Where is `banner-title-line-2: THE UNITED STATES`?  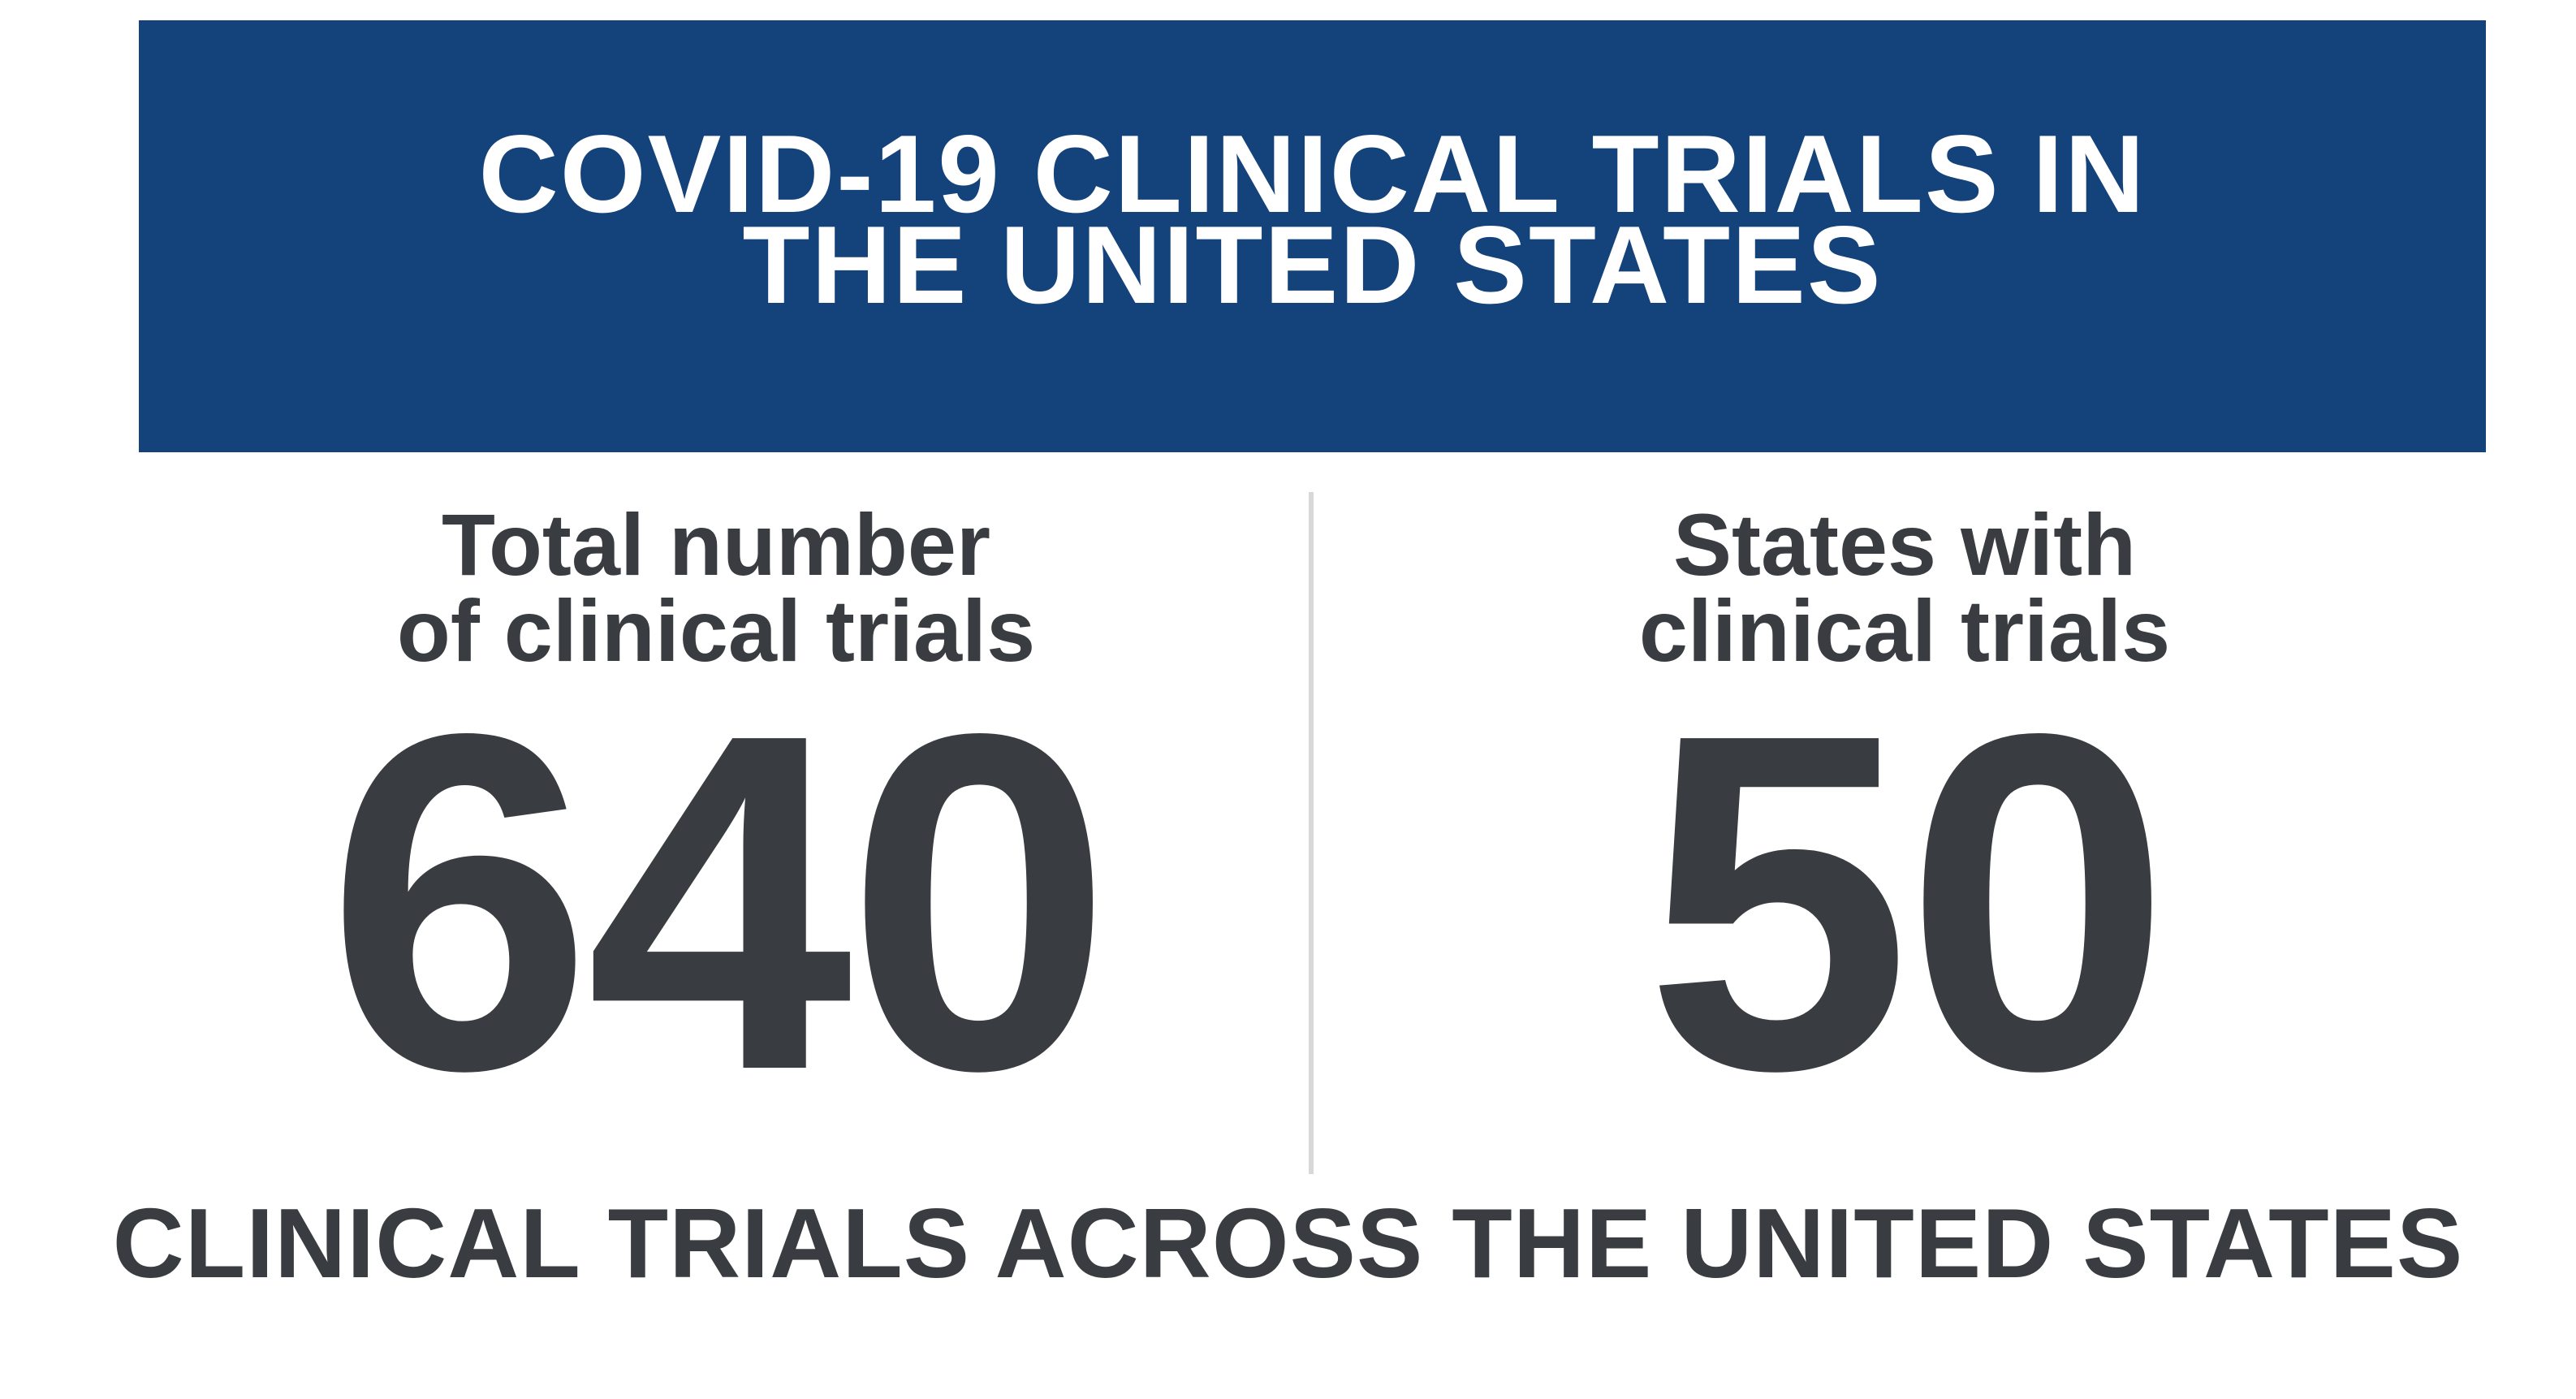 banner-title-line-2: THE UNITED STATES is located at coordinates (1312, 264).